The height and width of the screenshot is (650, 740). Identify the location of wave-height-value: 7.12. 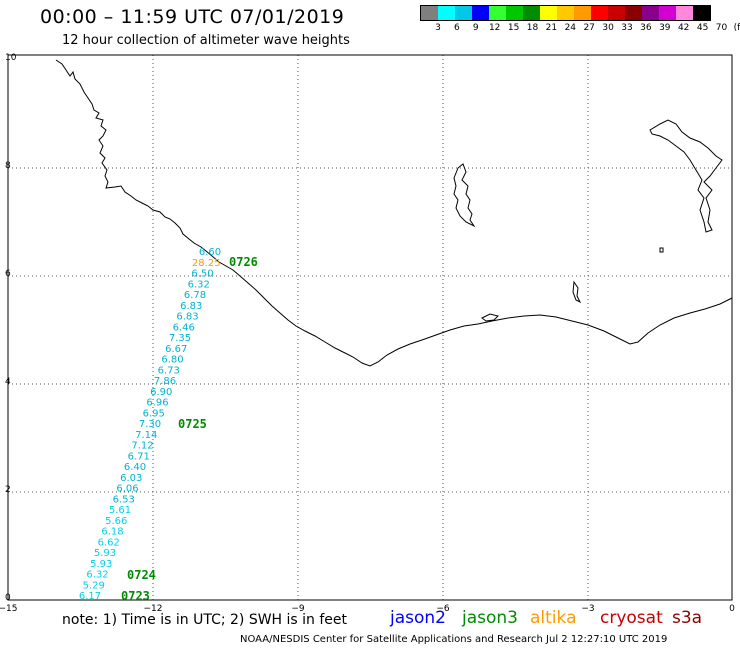
(142, 446).